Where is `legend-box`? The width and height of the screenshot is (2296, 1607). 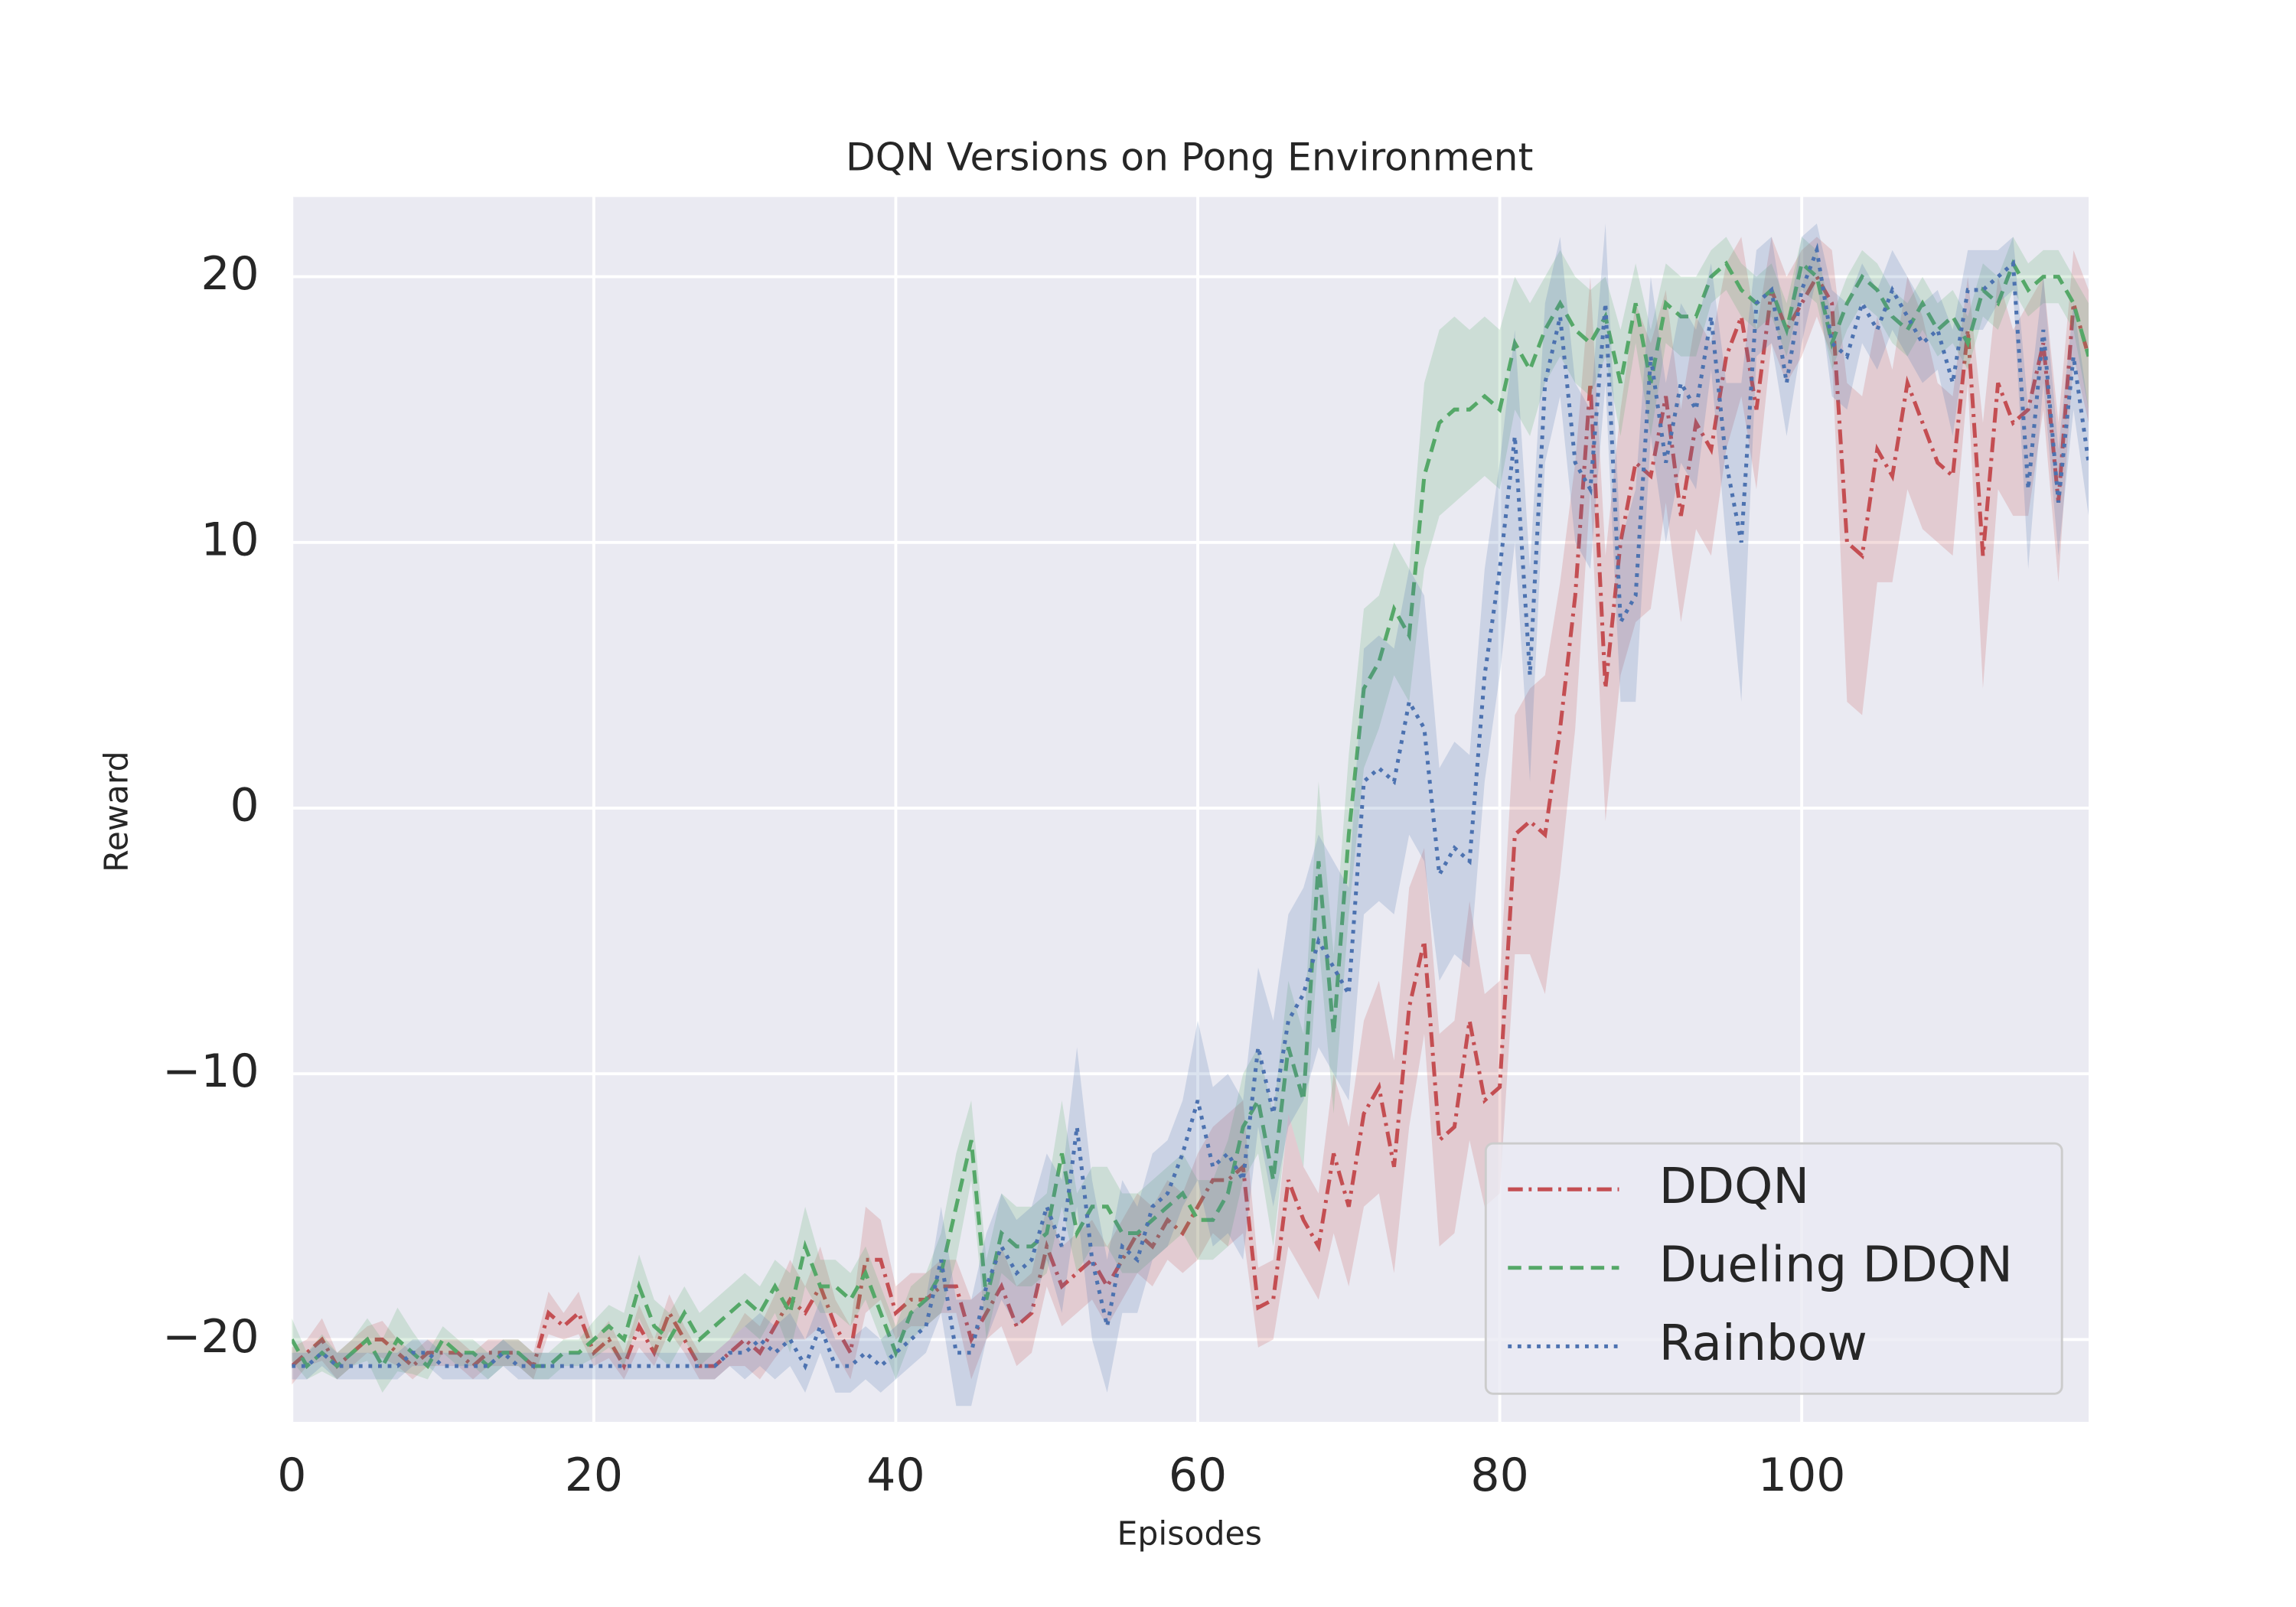 legend-box is located at coordinates (1773, 1268).